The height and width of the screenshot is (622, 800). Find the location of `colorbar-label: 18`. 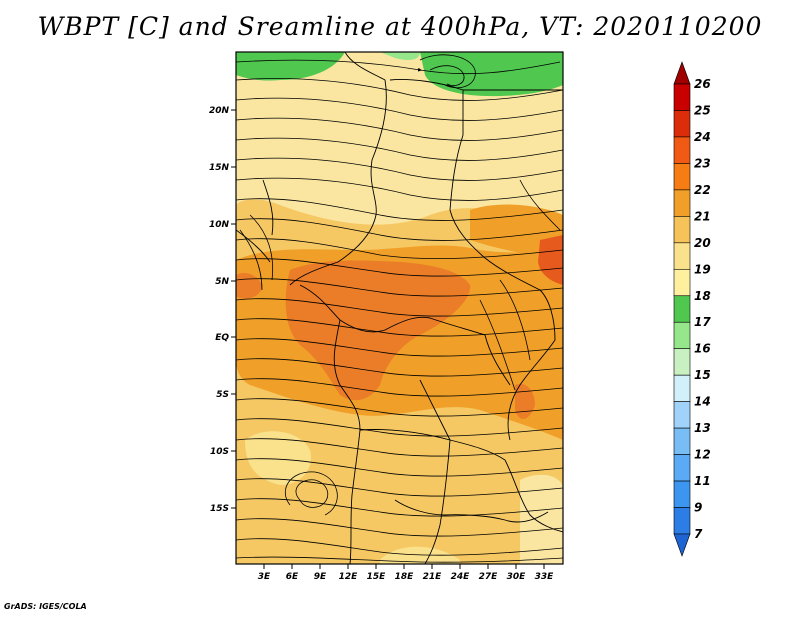

colorbar-label: 18 is located at coordinates (702, 296).